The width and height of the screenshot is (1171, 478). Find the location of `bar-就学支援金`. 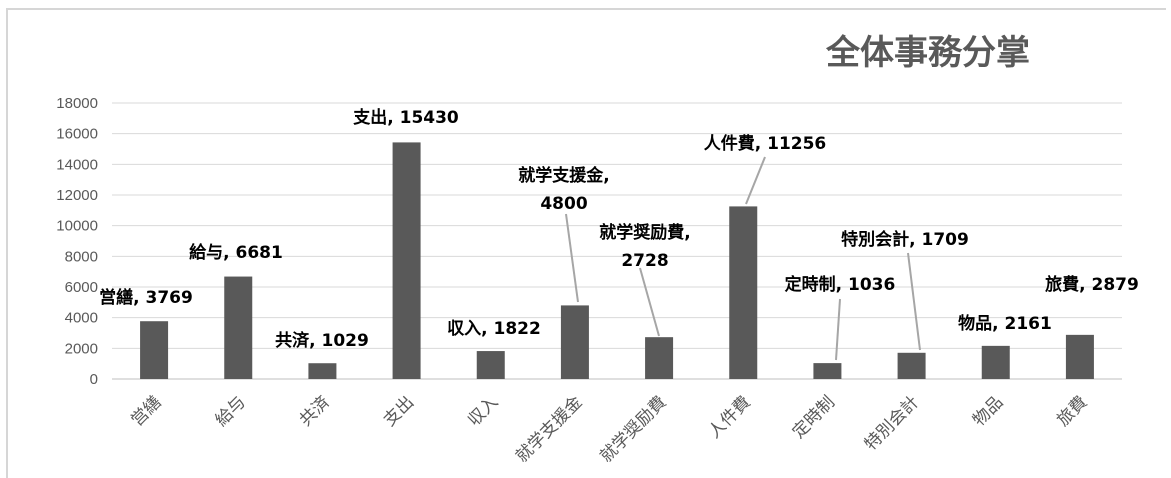

bar-就学支援金 is located at coordinates (574, 342).